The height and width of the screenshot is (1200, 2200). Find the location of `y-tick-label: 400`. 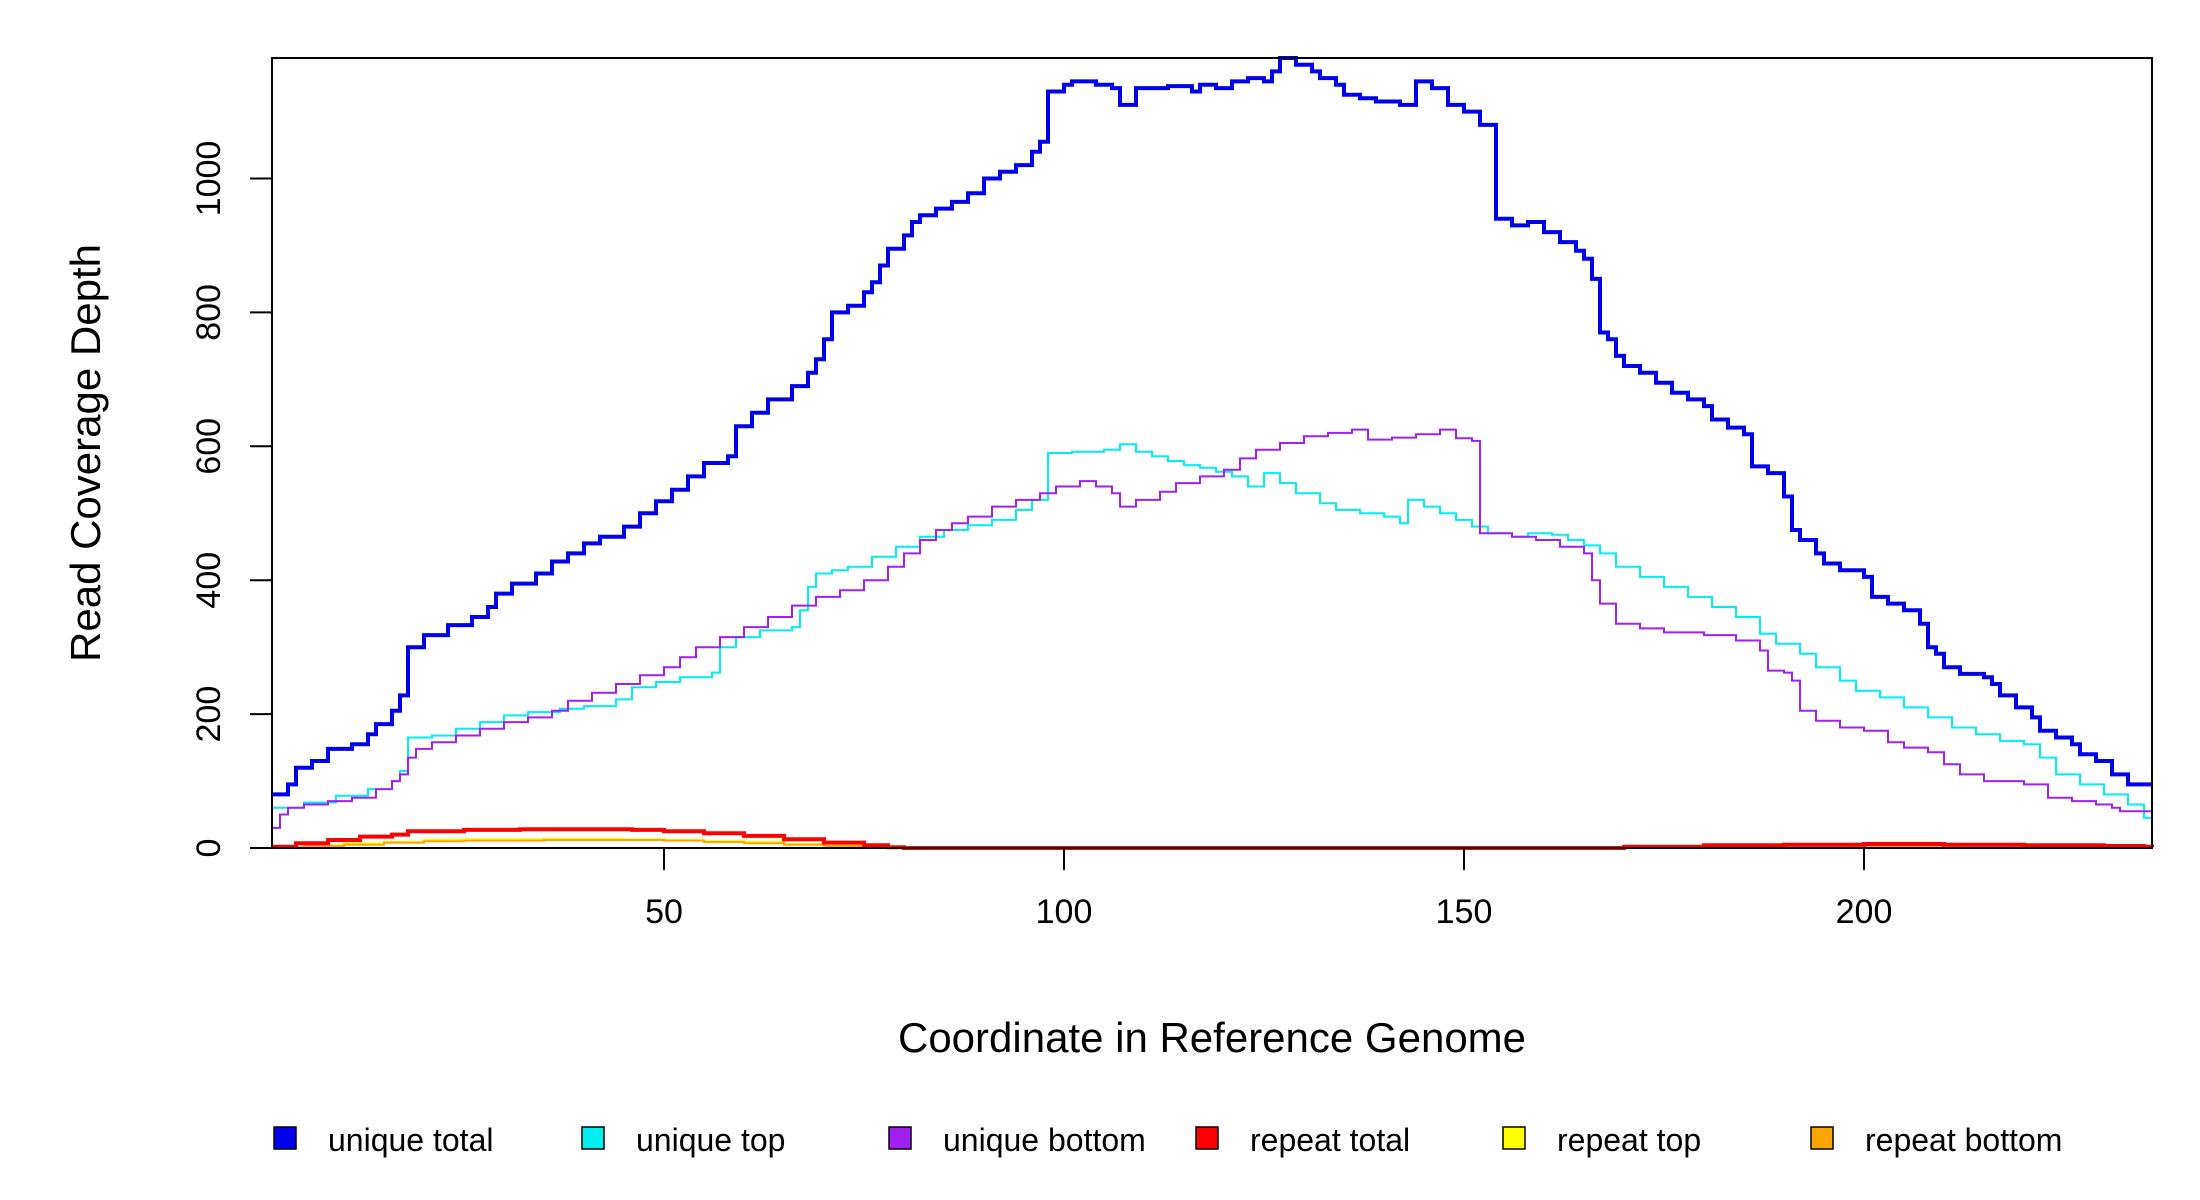

y-tick-label: 400 is located at coordinates (209, 580).